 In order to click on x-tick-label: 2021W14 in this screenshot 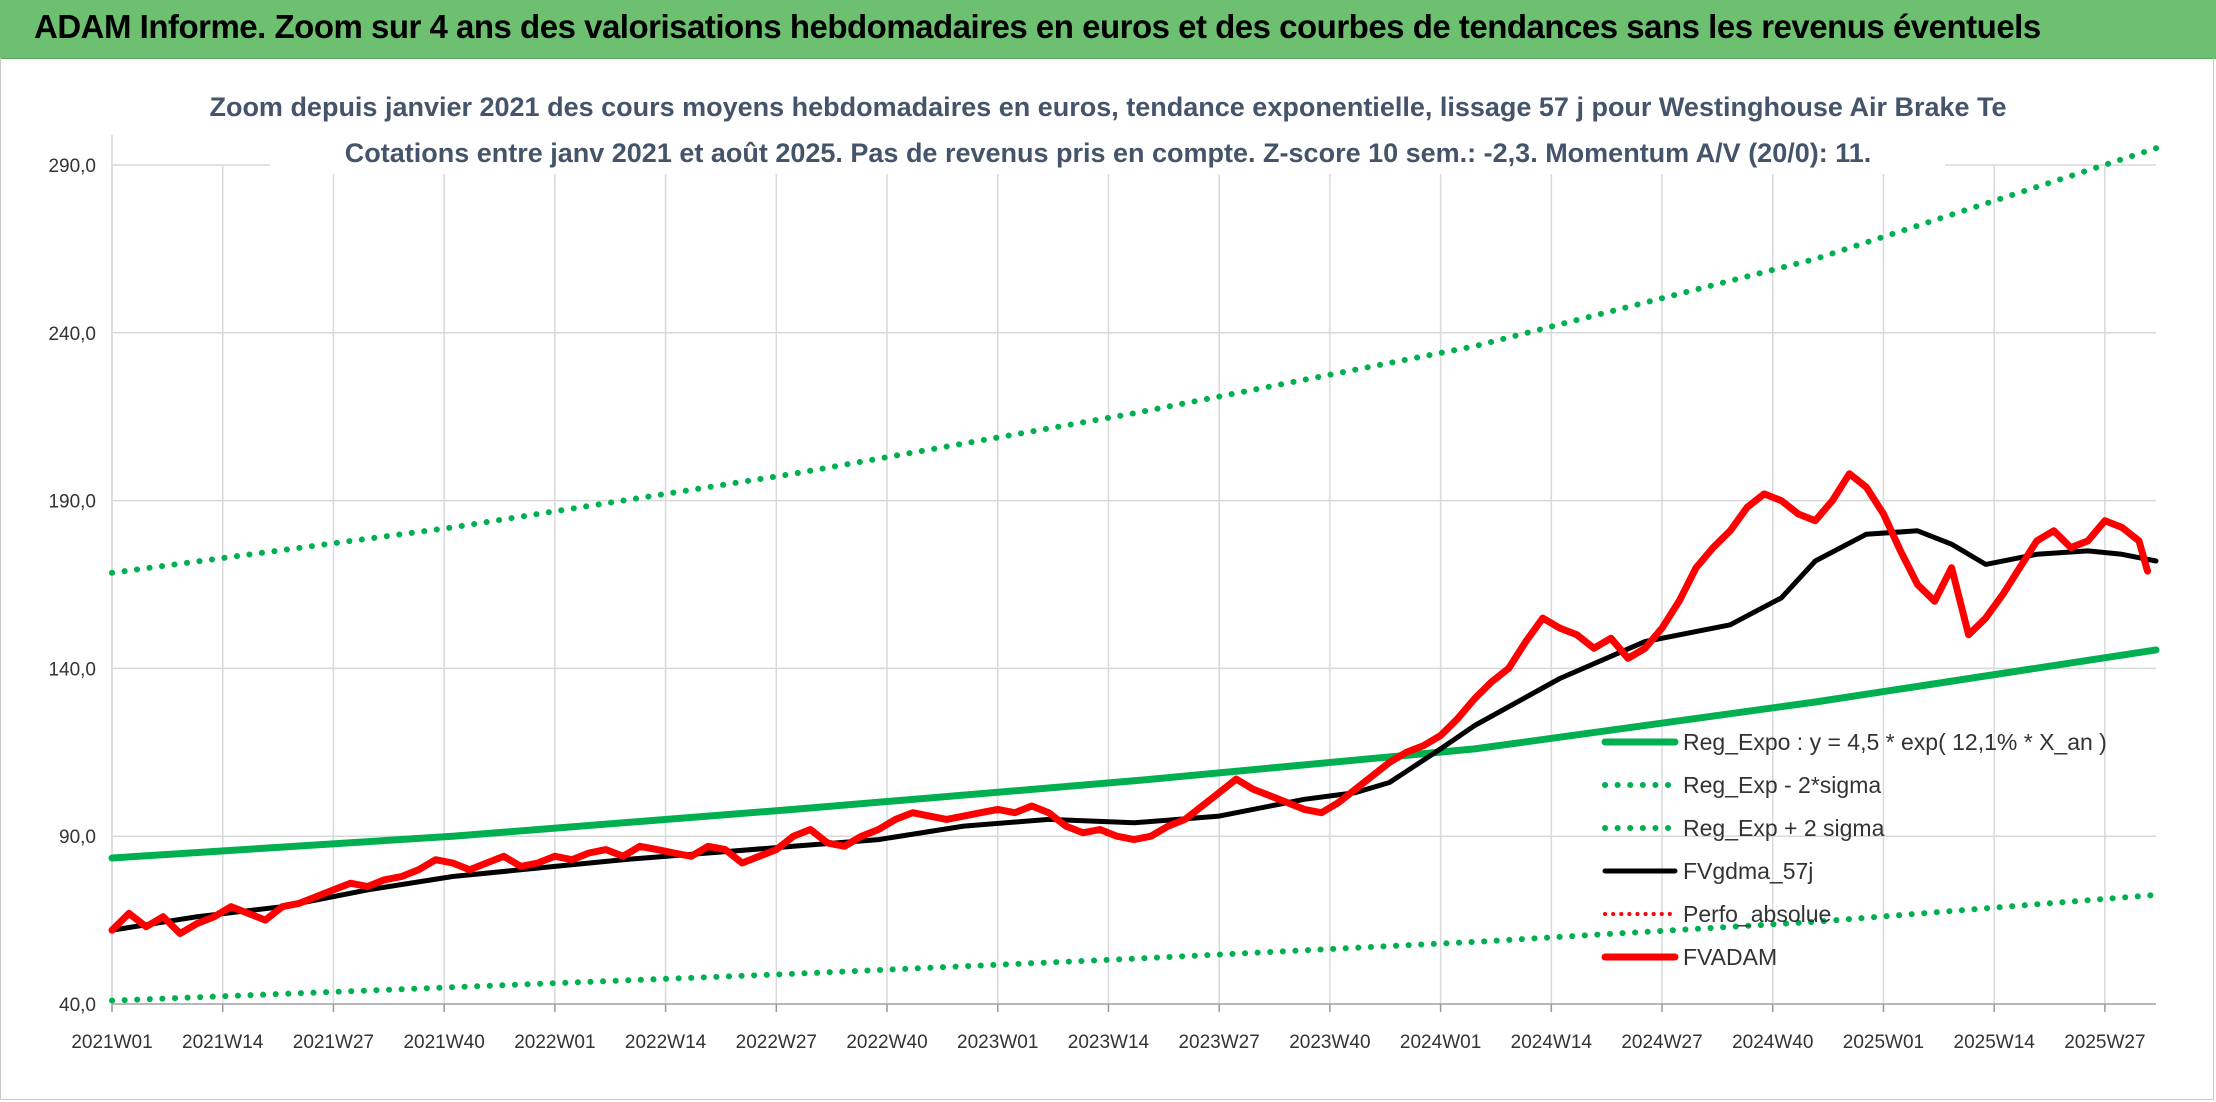, I will do `click(223, 1042)`.